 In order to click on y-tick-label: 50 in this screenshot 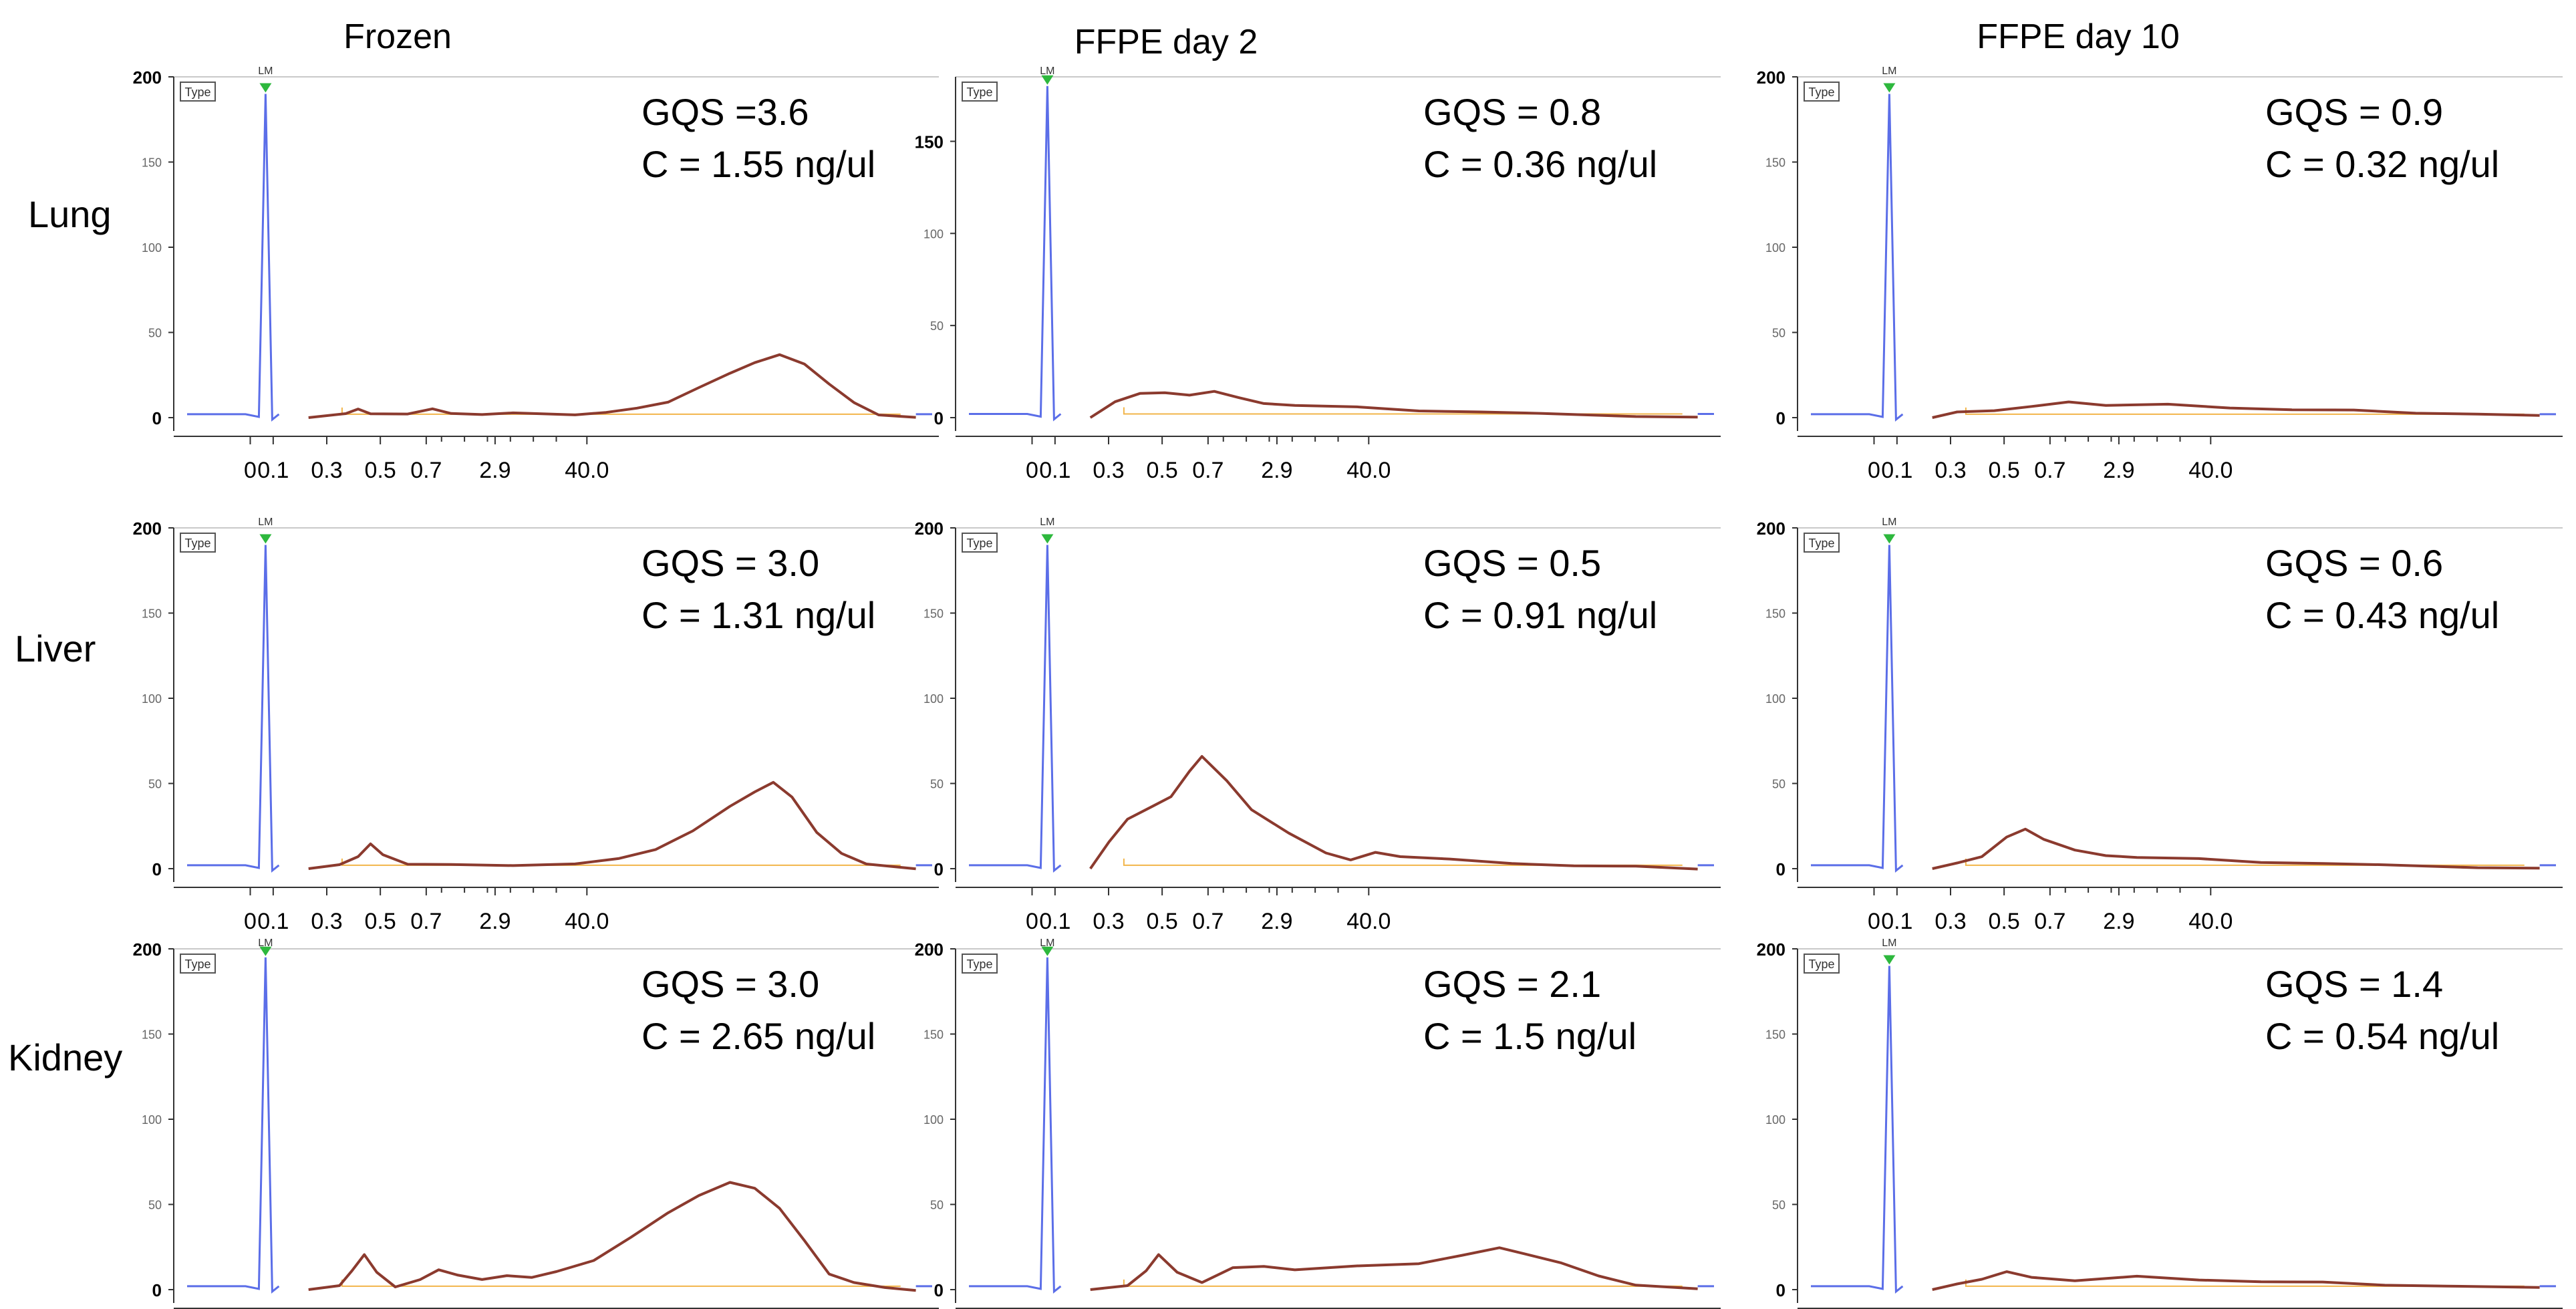, I will do `click(155, 784)`.